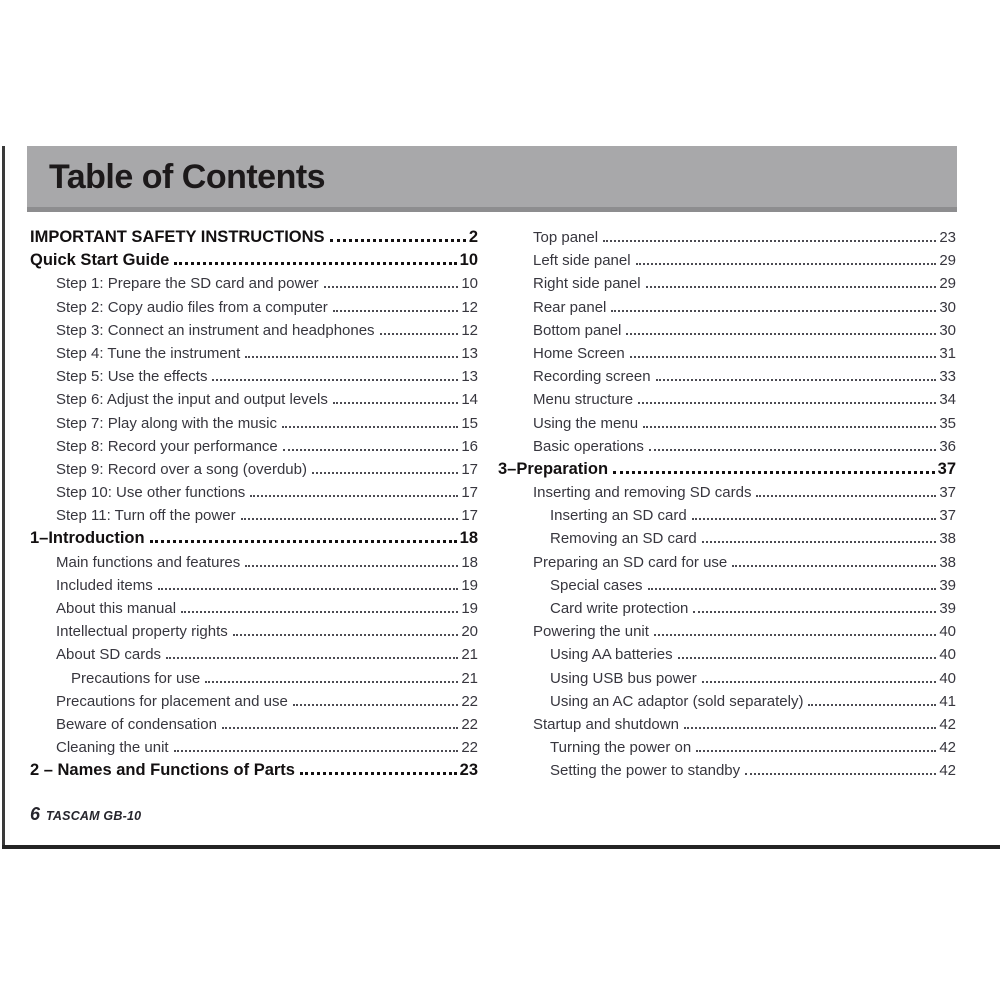 The image size is (1000, 1000). Describe the element at coordinates (727, 376) in the screenshot. I see `toc-entry: Recording screen 33` at that location.